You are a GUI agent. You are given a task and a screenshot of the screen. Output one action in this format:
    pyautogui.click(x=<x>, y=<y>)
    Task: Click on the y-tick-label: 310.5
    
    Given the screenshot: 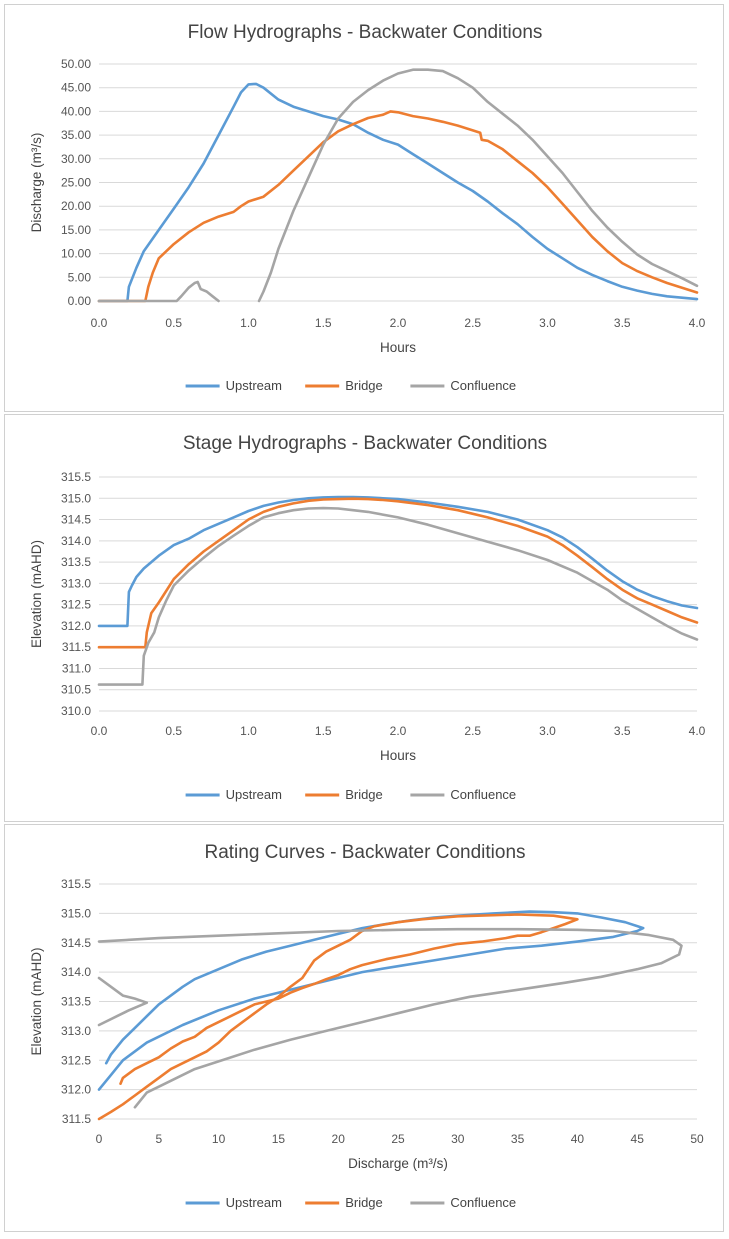 What is the action you would take?
    pyautogui.click(x=76, y=690)
    